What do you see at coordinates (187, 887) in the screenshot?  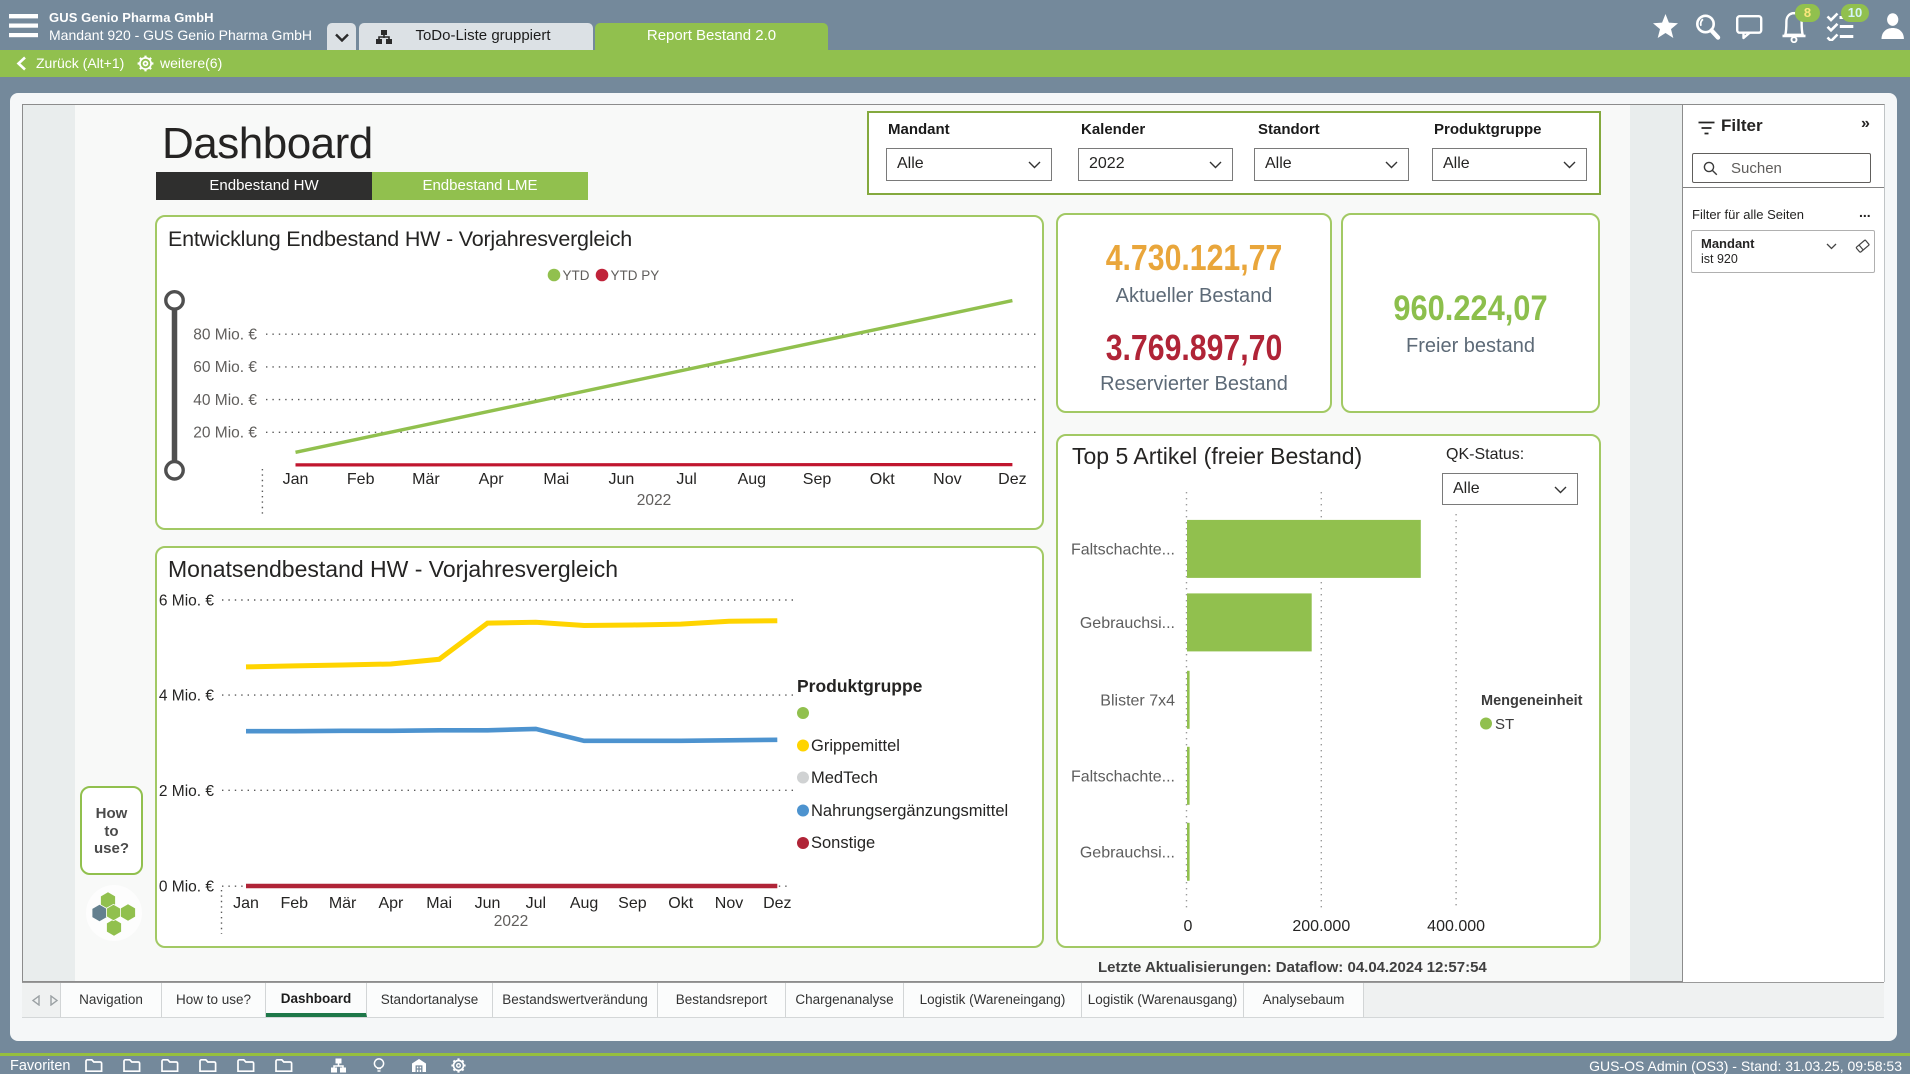 I see `svg-text: 0 Mio. €` at bounding box center [187, 887].